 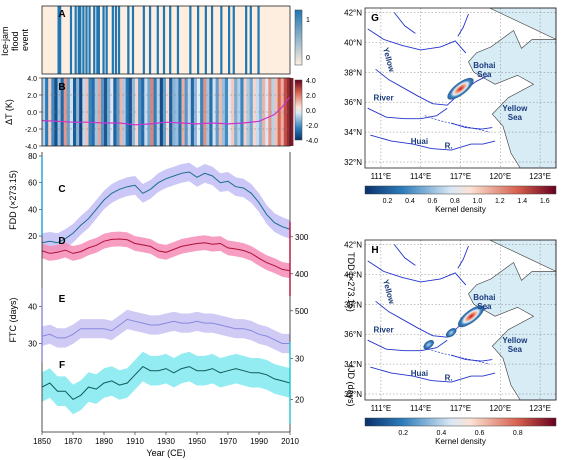 I want to click on panel-d-uncertainty-band, so click(x=166, y=255).